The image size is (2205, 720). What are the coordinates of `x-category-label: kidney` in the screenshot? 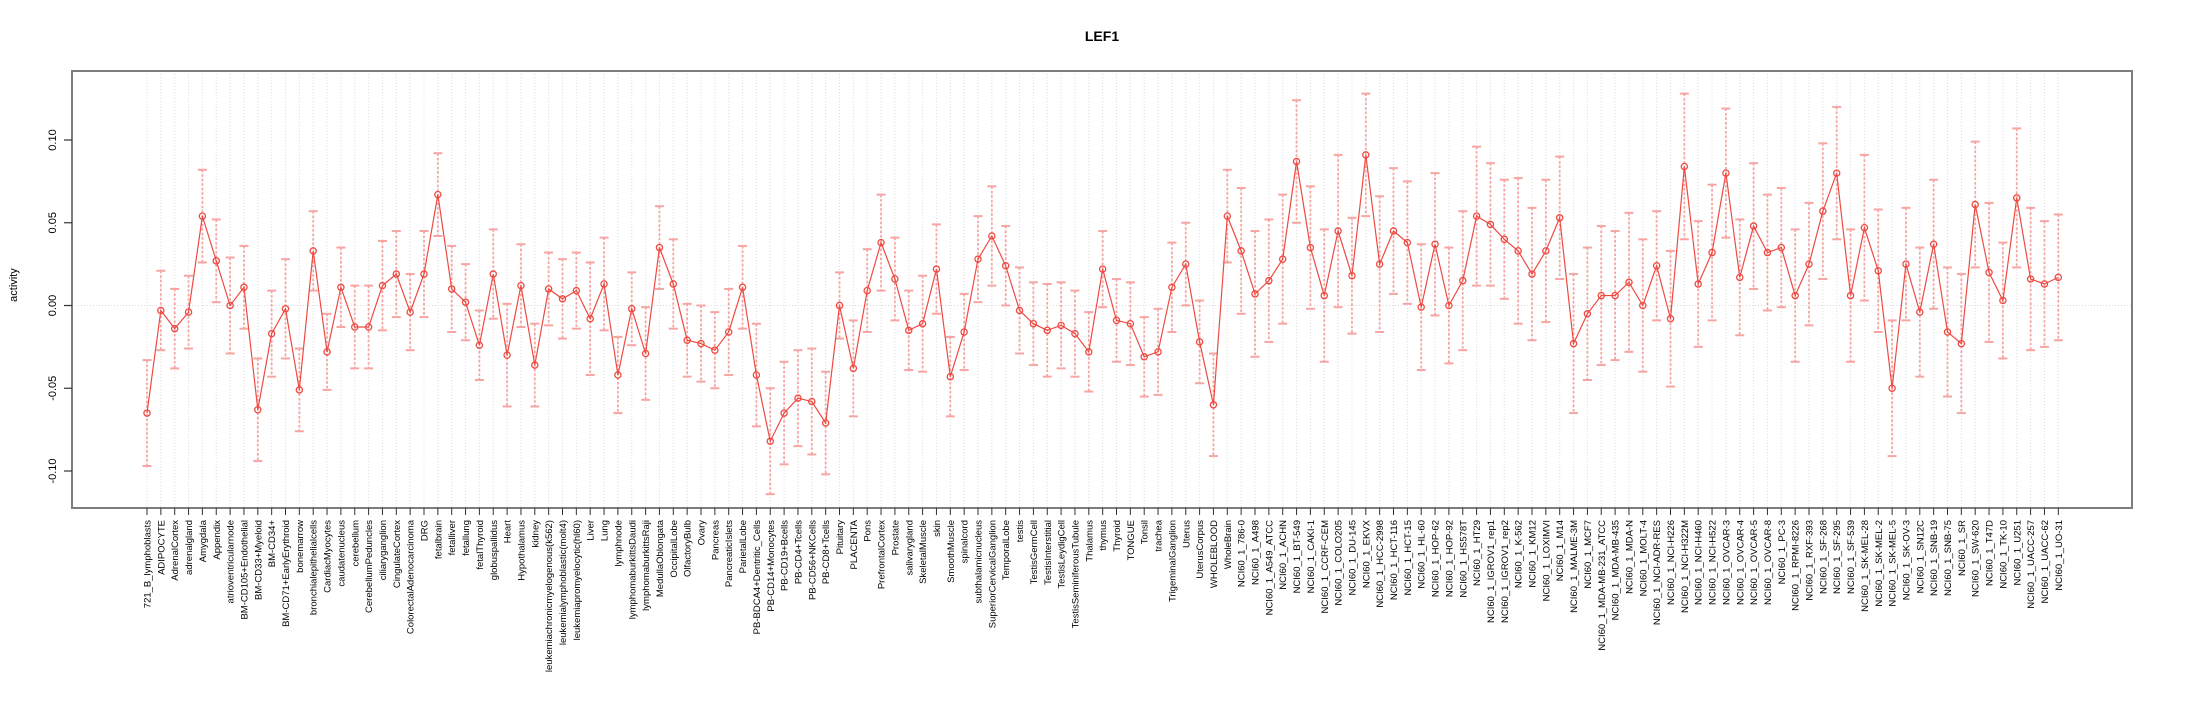 It's located at (535, 534).